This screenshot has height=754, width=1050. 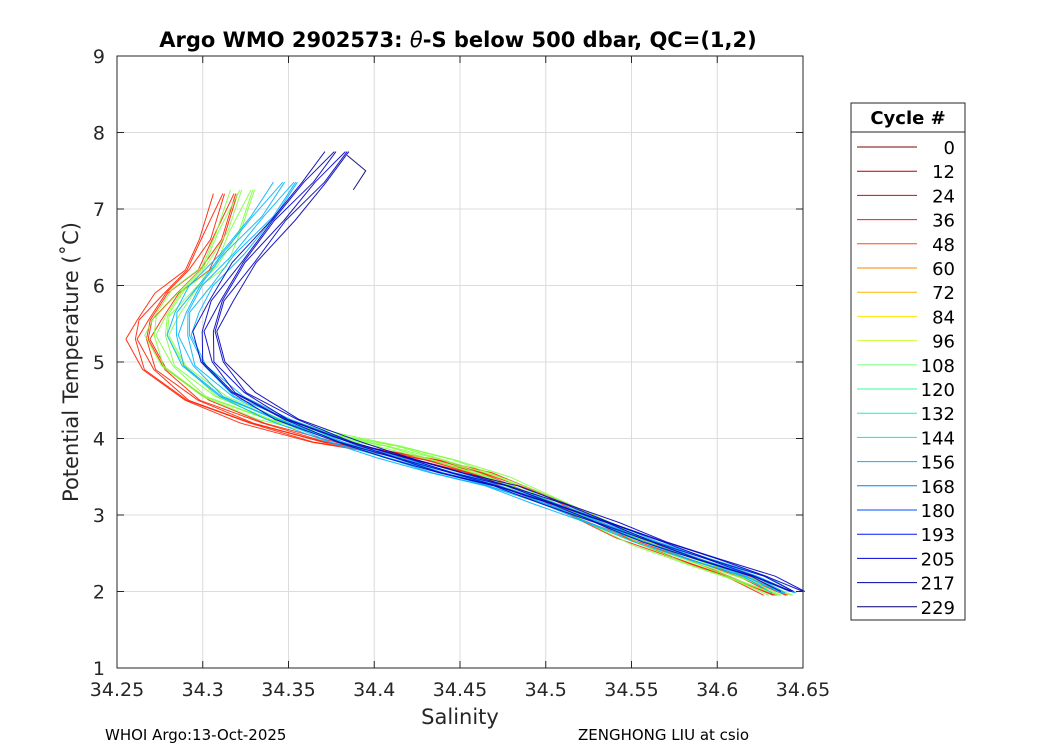 I want to click on legend-entry-label: 48, so click(x=943, y=245).